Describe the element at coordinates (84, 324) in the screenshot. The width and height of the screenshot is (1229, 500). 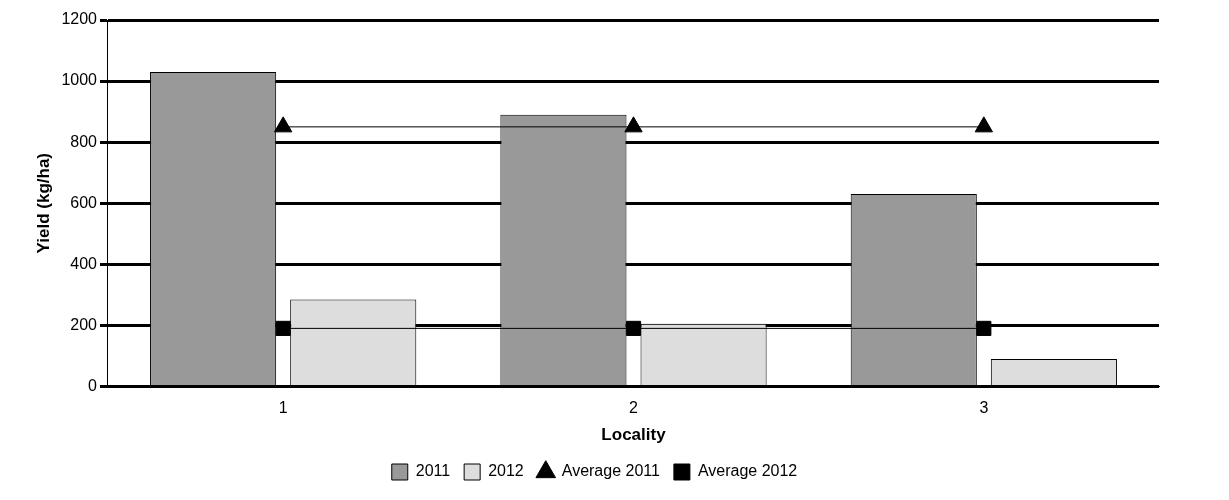
I see `y-tick-label: 200` at that location.